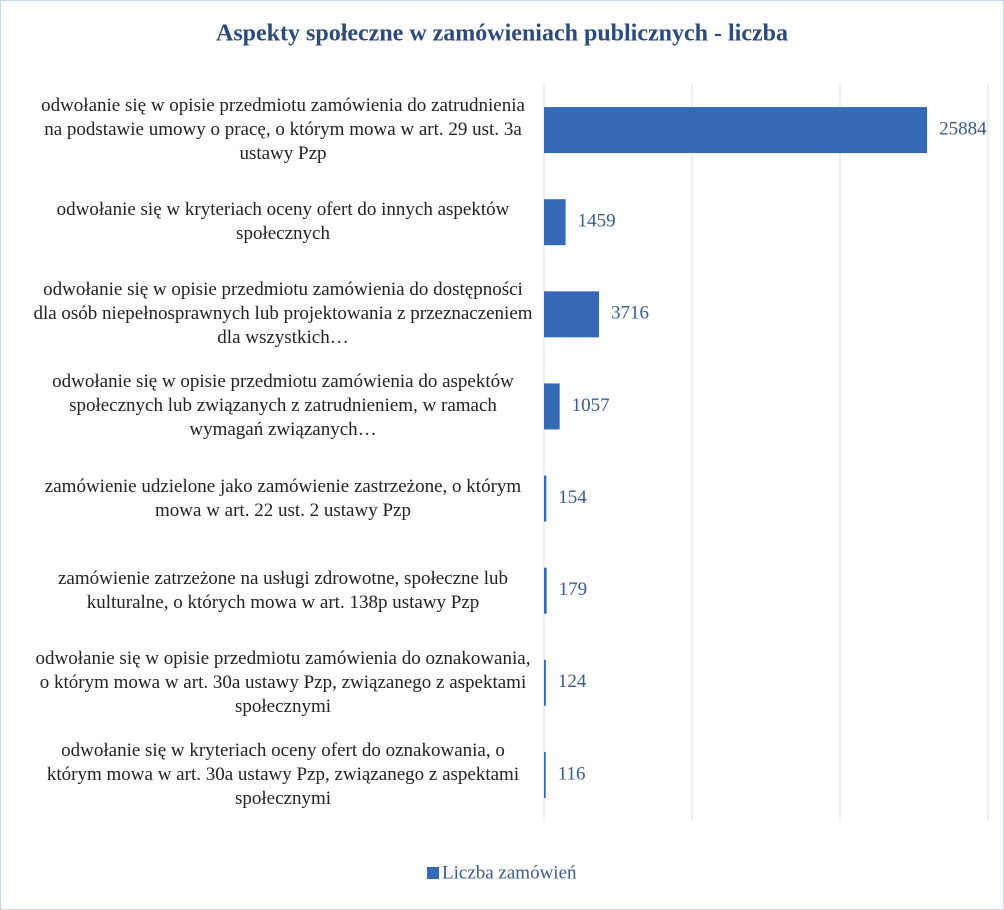 This screenshot has height=910, width=1004. Describe the element at coordinates (509, 872) in the screenshot. I see `legend-label: Liczba zamówień` at that location.